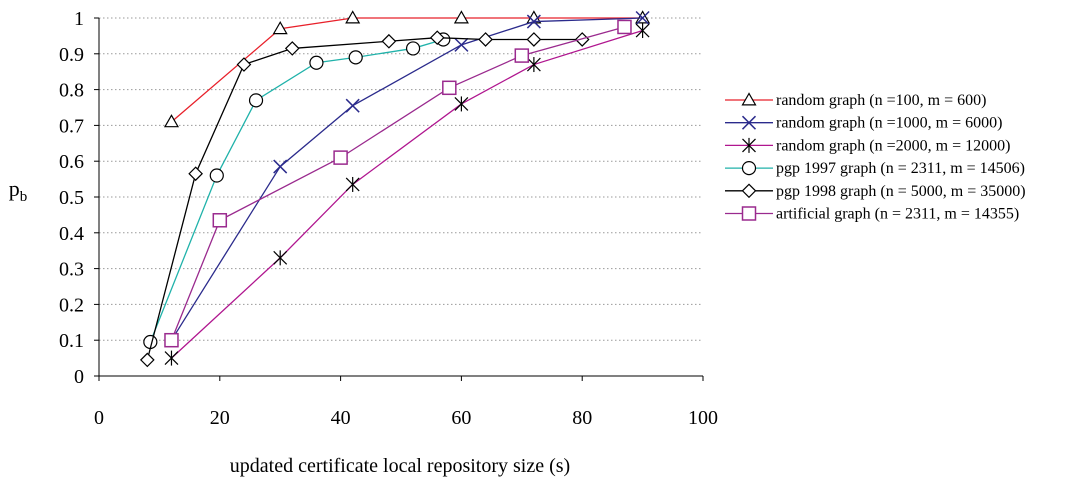  Describe the element at coordinates (582, 418) in the screenshot. I see `x-tick-label-4: 80` at that location.